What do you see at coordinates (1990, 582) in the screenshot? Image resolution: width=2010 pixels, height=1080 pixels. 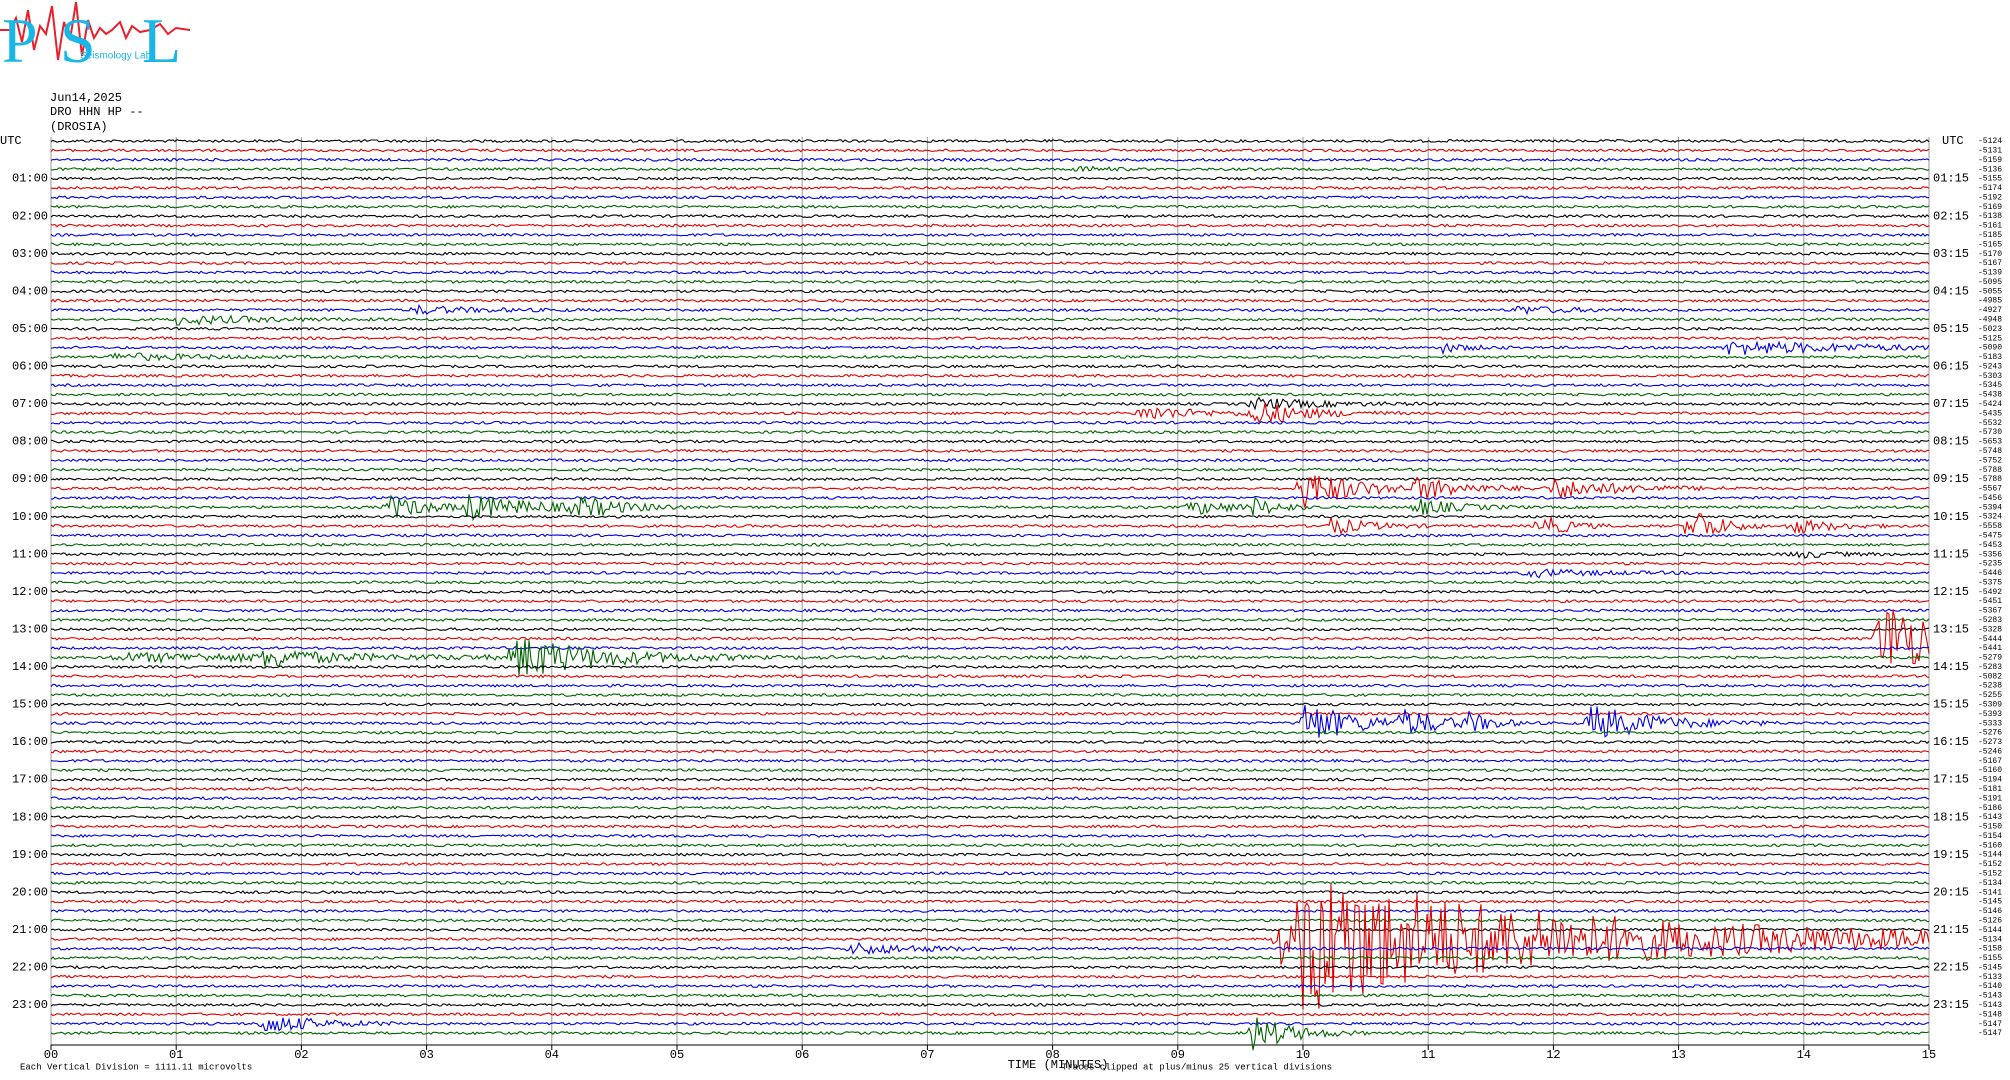 I see `trace-offset: -5375` at bounding box center [1990, 582].